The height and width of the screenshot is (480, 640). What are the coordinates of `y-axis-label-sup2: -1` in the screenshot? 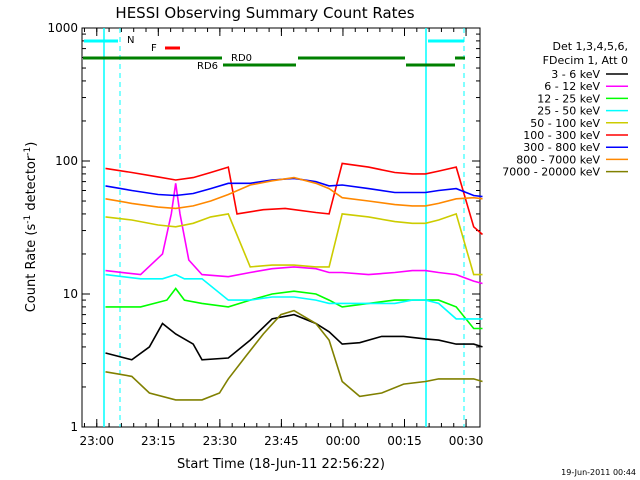 It's located at (28, 151).